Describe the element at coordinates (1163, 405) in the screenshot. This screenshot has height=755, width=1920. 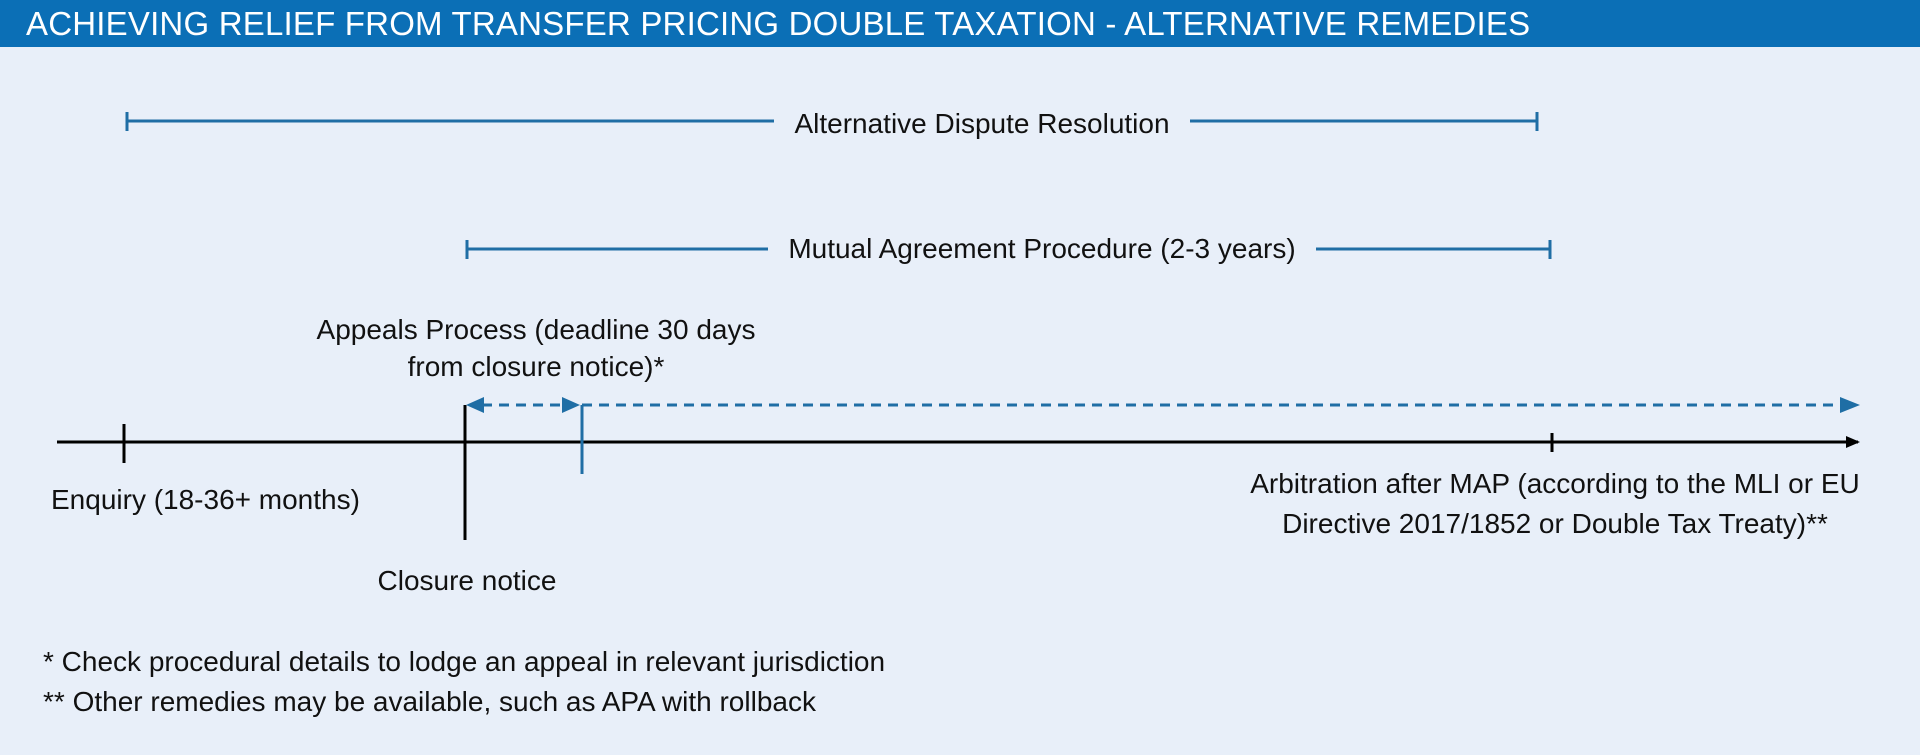
I see `appeals-dashed-arrow` at that location.